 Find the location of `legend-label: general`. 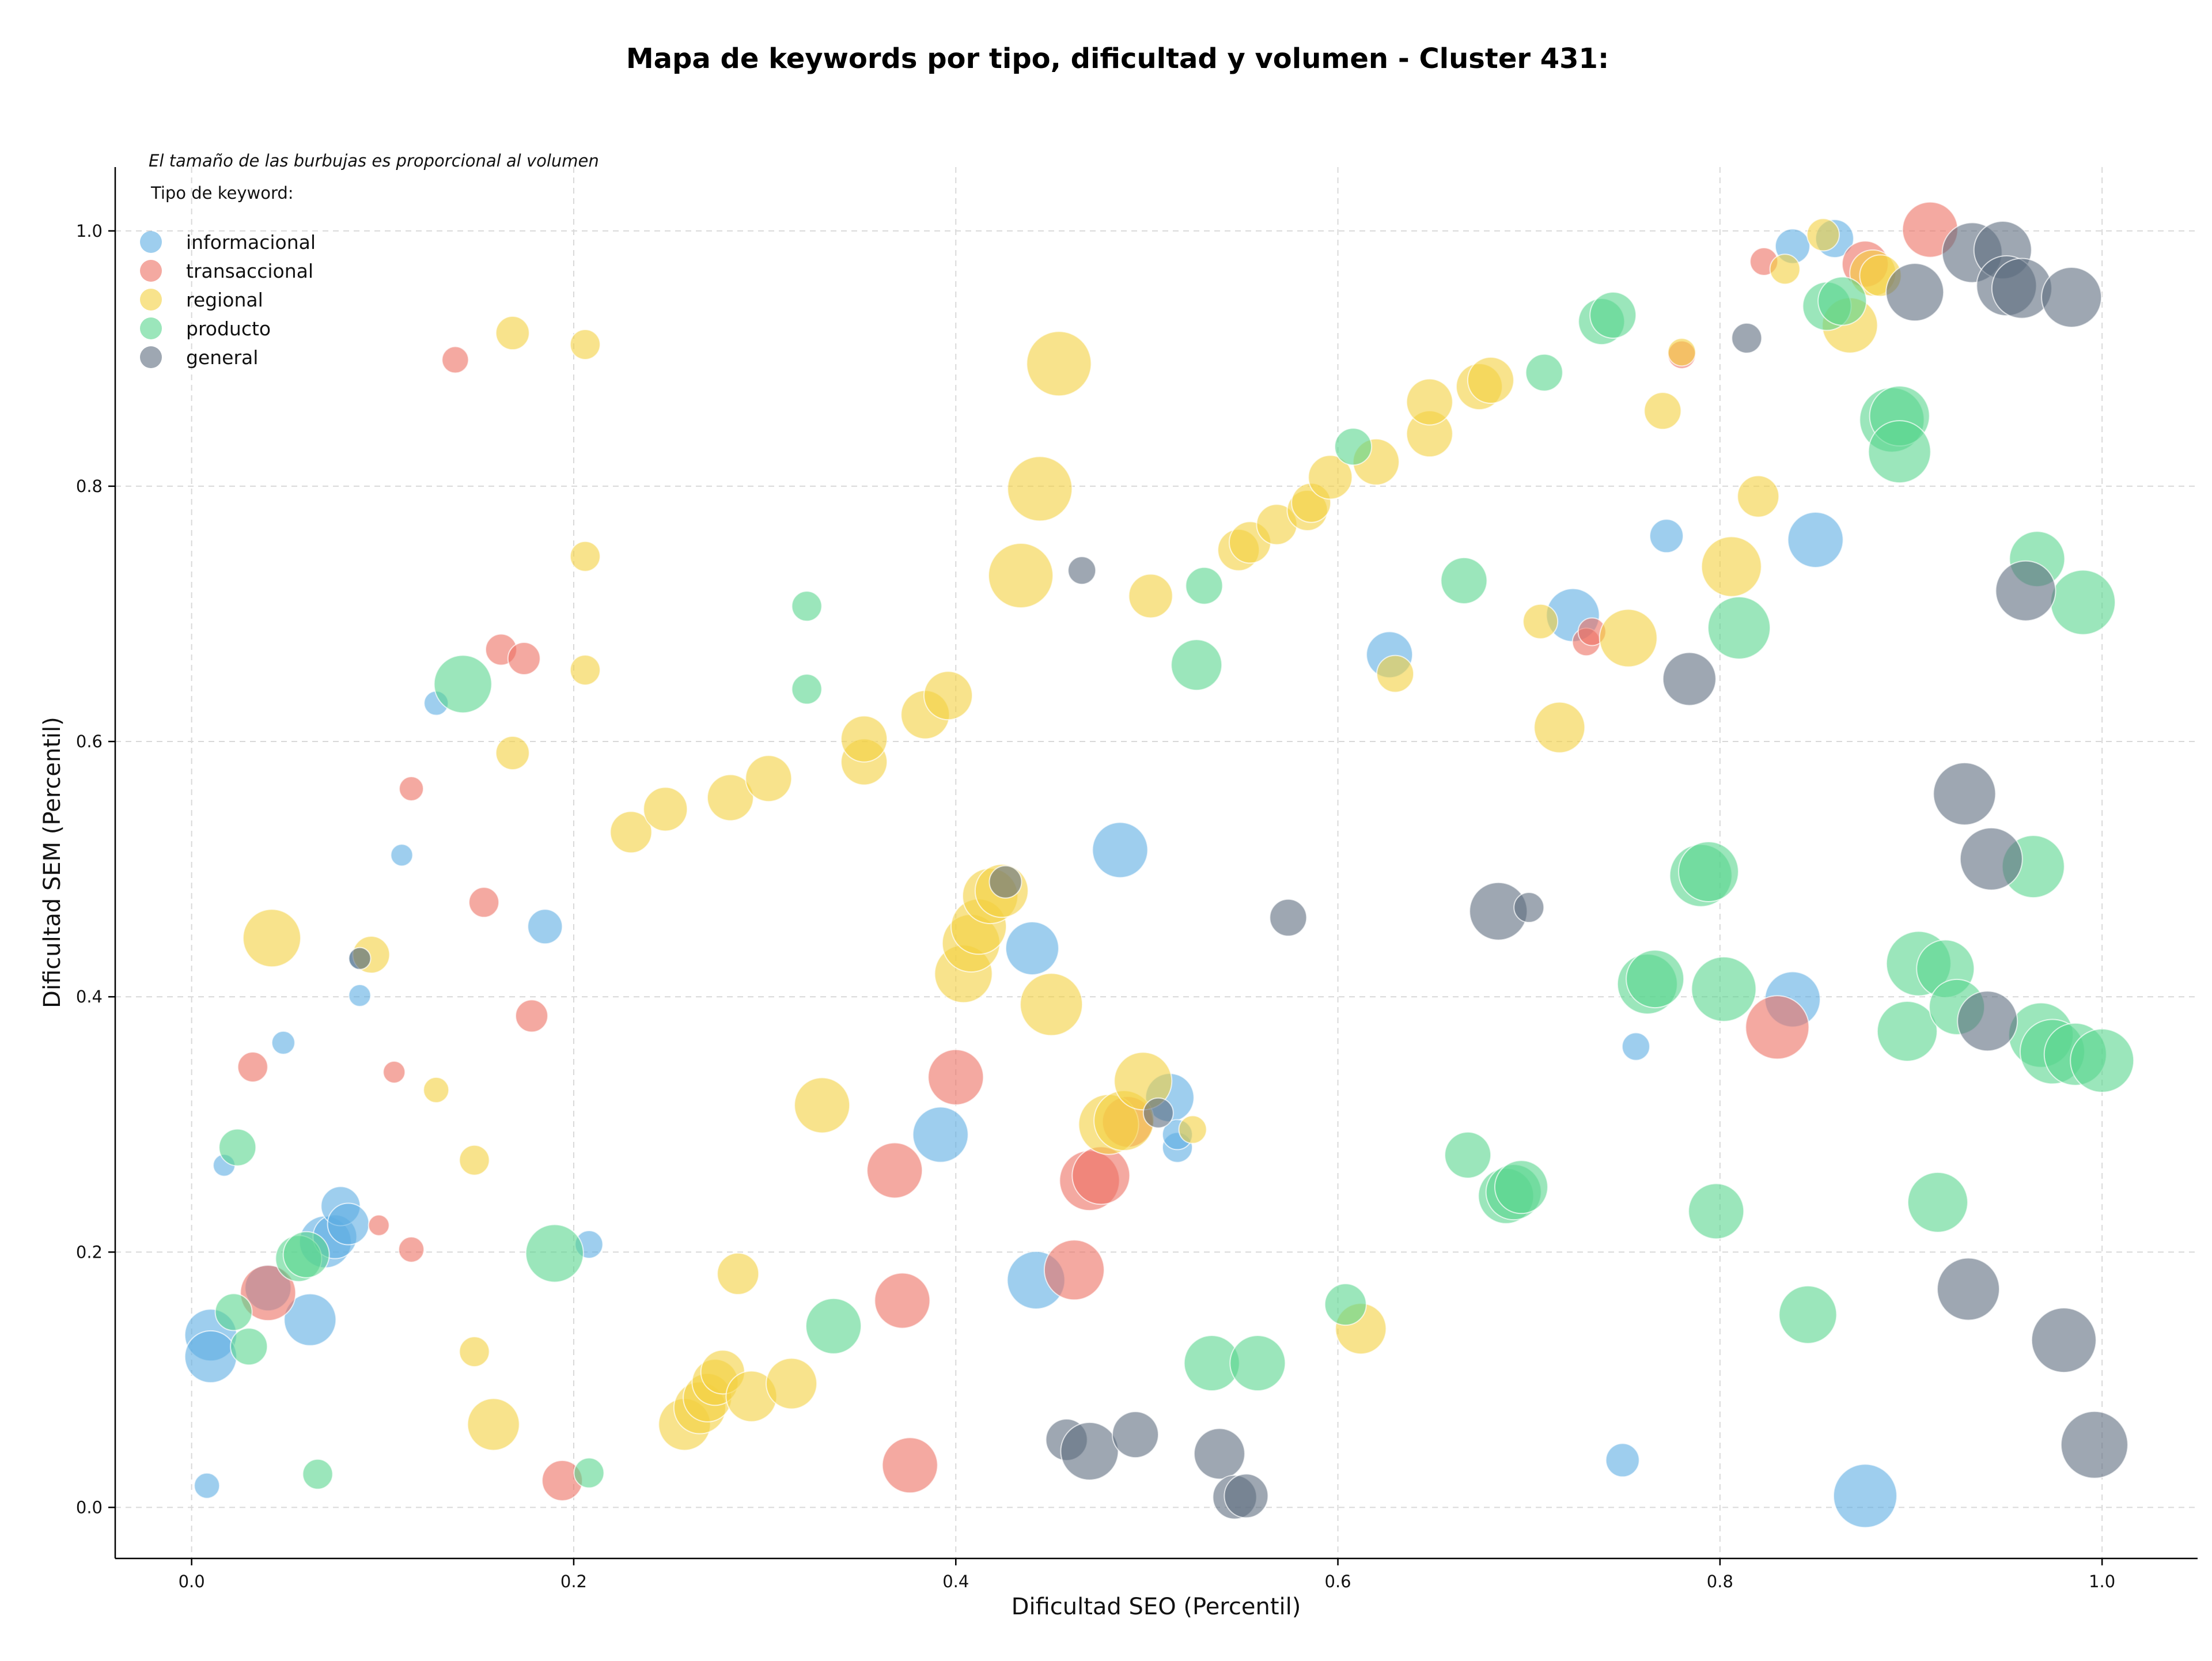

legend-label: general is located at coordinates (222, 357).